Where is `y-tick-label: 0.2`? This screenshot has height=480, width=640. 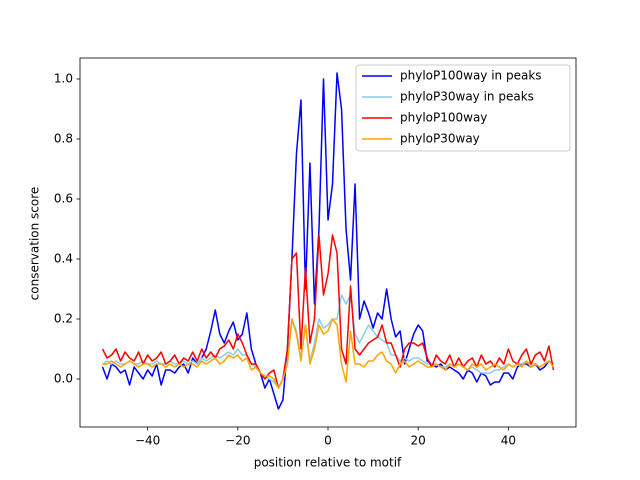
y-tick-label: 0.2 is located at coordinates (63, 319).